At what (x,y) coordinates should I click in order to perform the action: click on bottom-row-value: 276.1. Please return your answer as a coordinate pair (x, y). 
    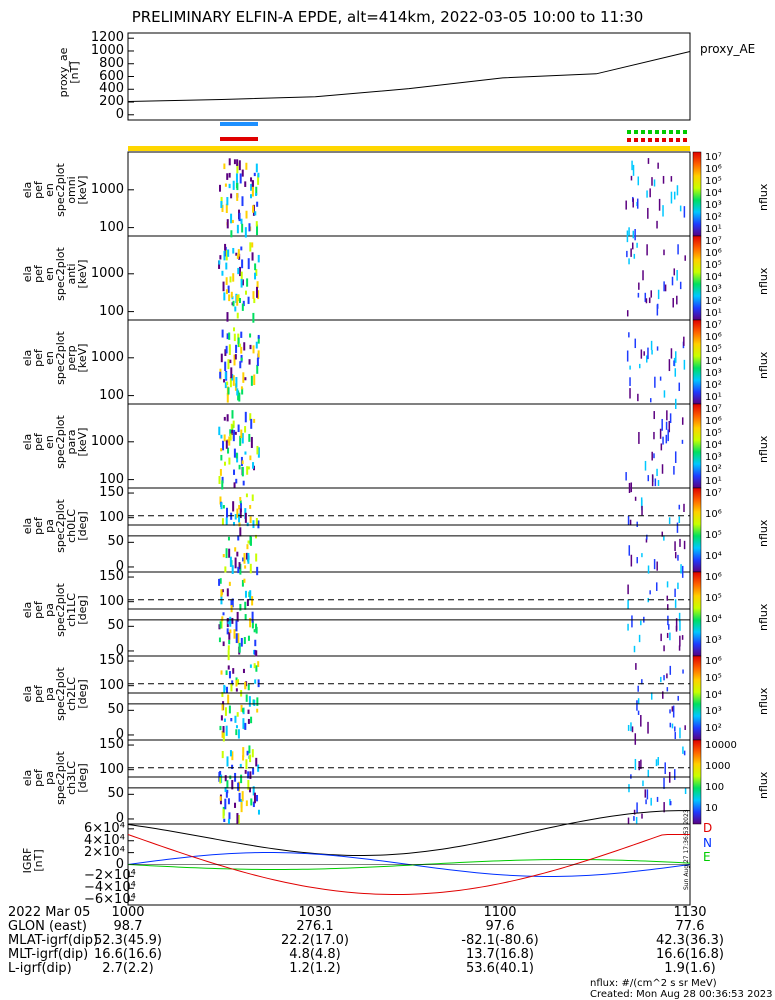
    Looking at the image, I should click on (315, 926).